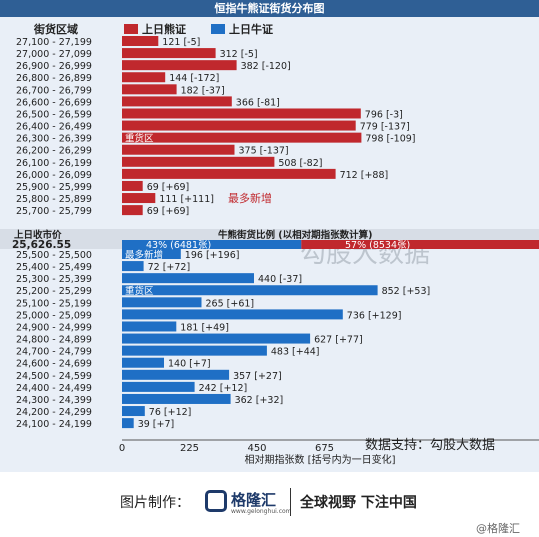  I want to click on bull-zone-label: 24,600 - 24,699, so click(54, 364).